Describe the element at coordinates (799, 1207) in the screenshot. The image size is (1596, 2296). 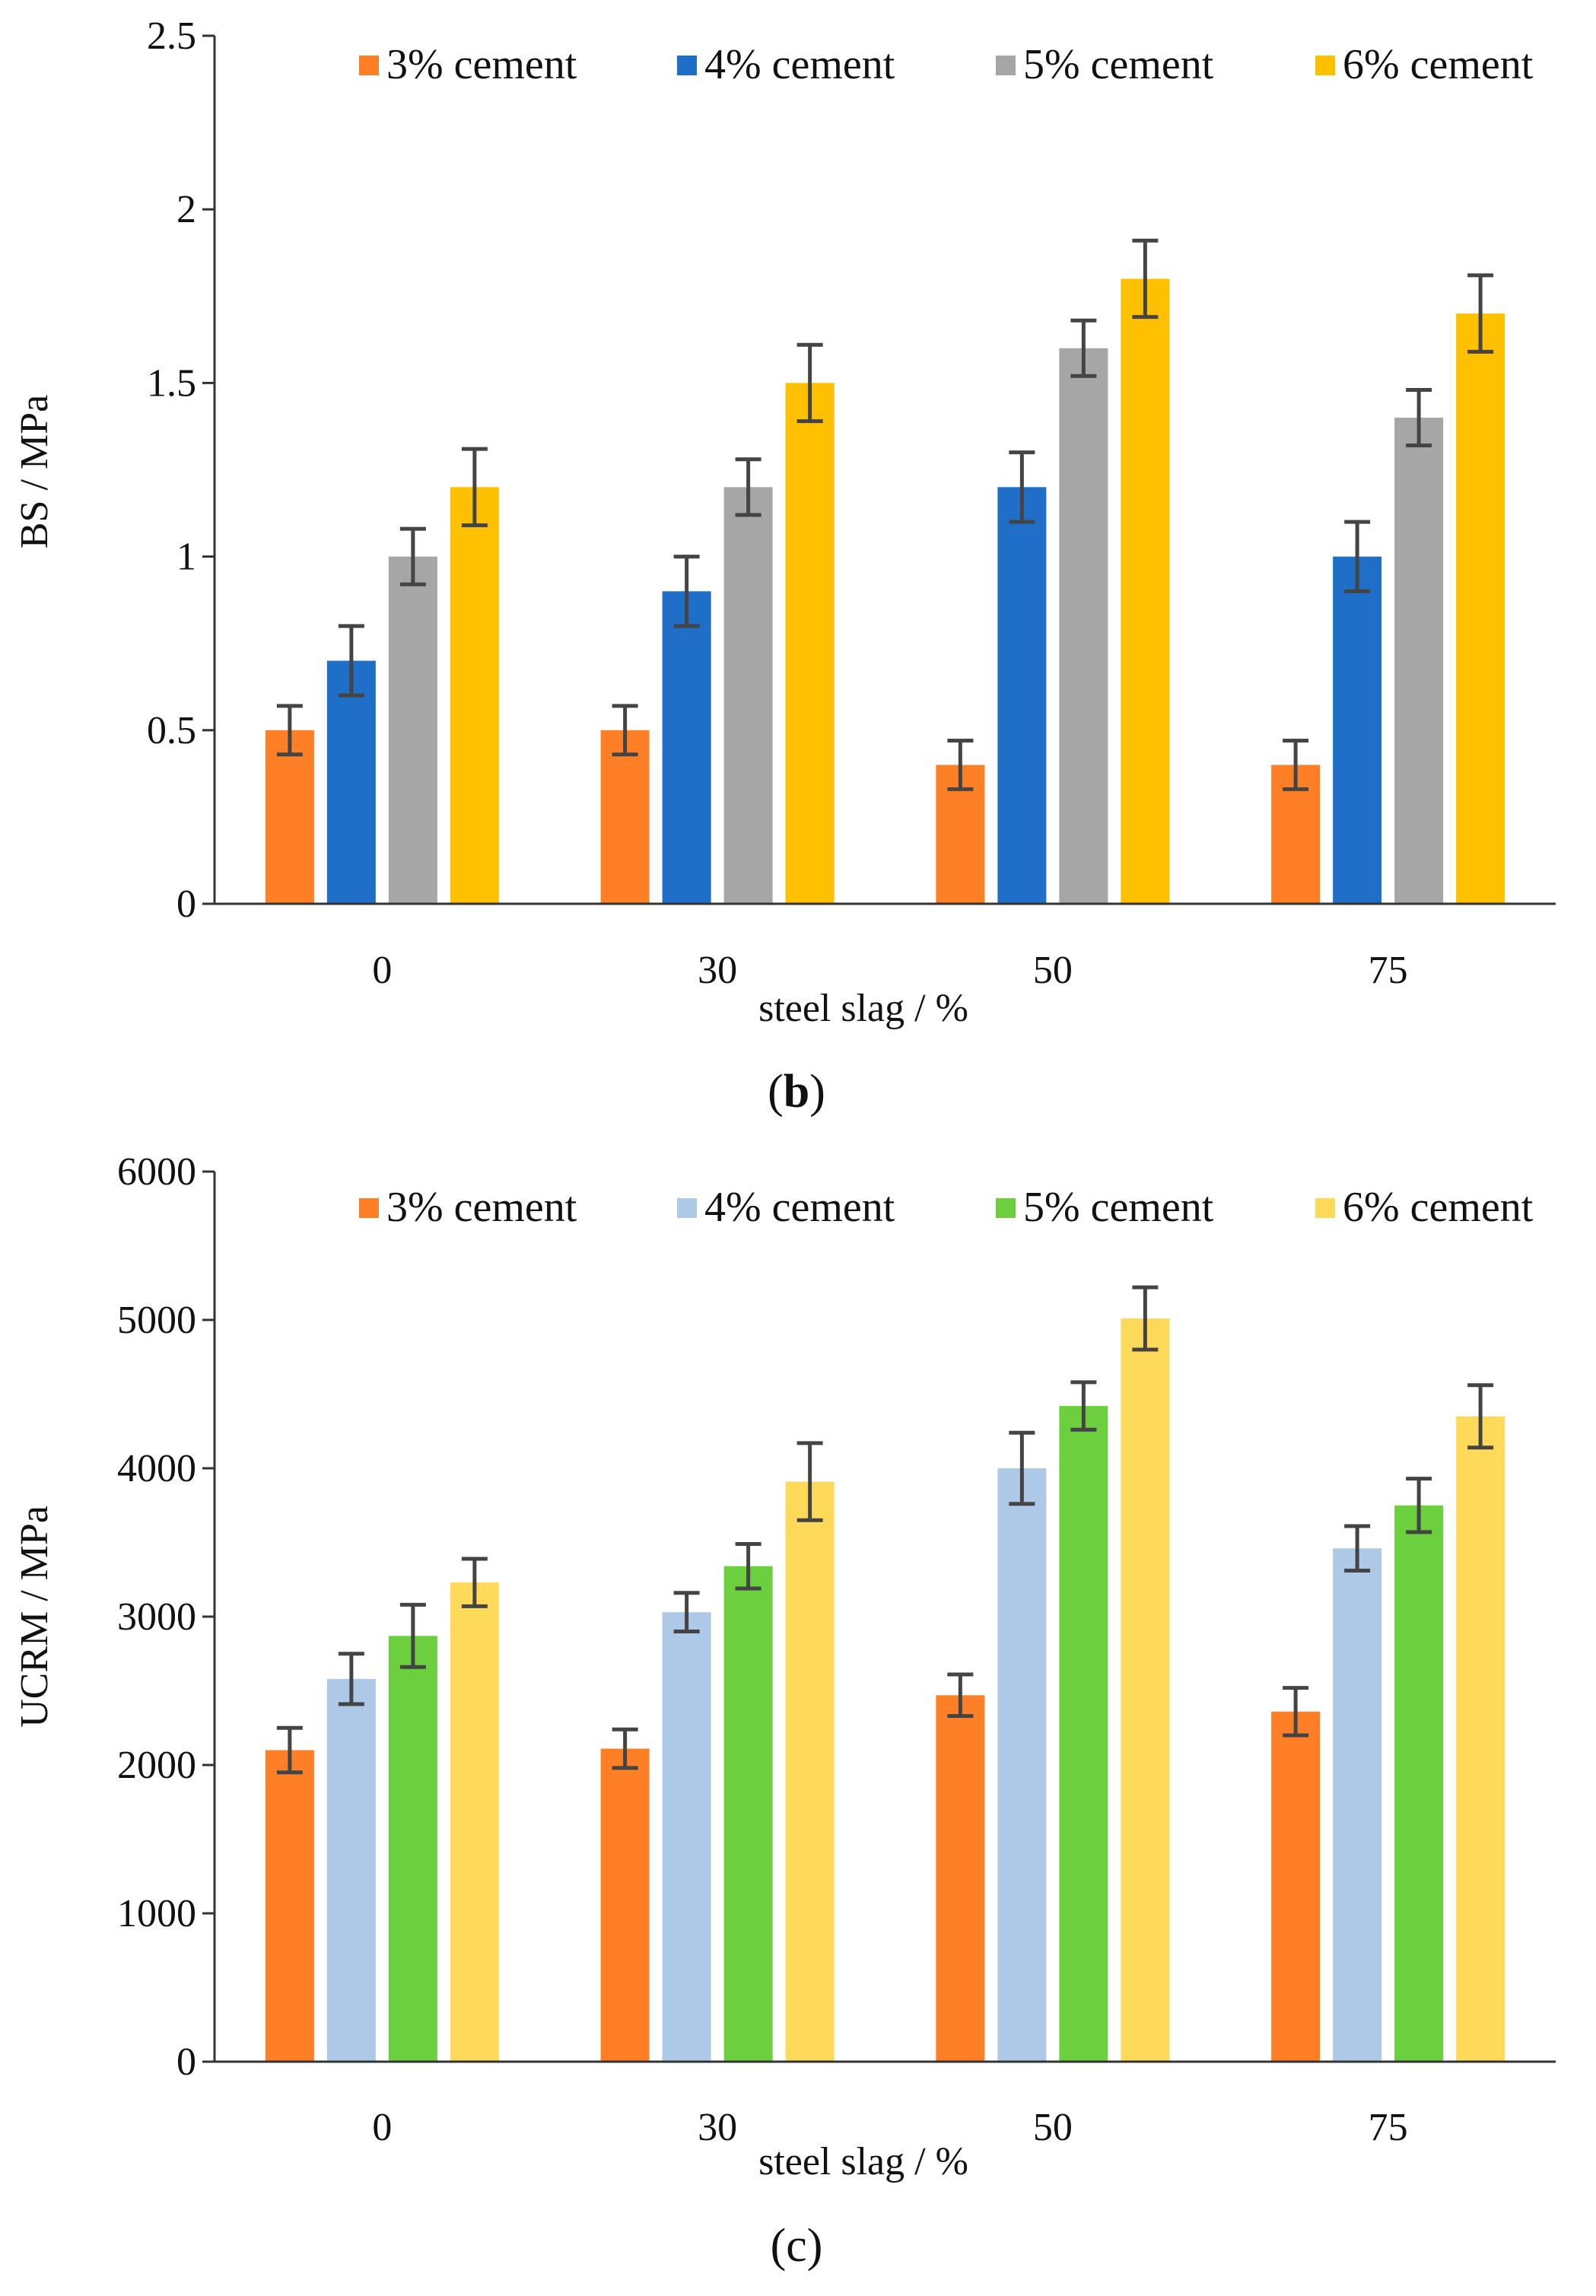
I see `legend-label-c: 4% cement` at that location.